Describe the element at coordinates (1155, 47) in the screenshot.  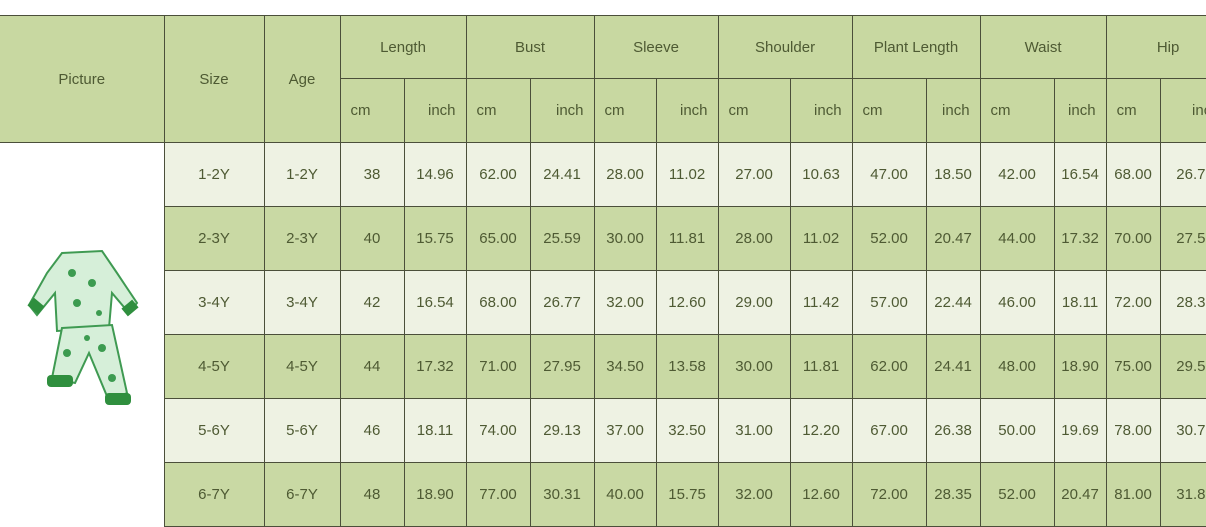
I see `header-hip: Hip` at that location.